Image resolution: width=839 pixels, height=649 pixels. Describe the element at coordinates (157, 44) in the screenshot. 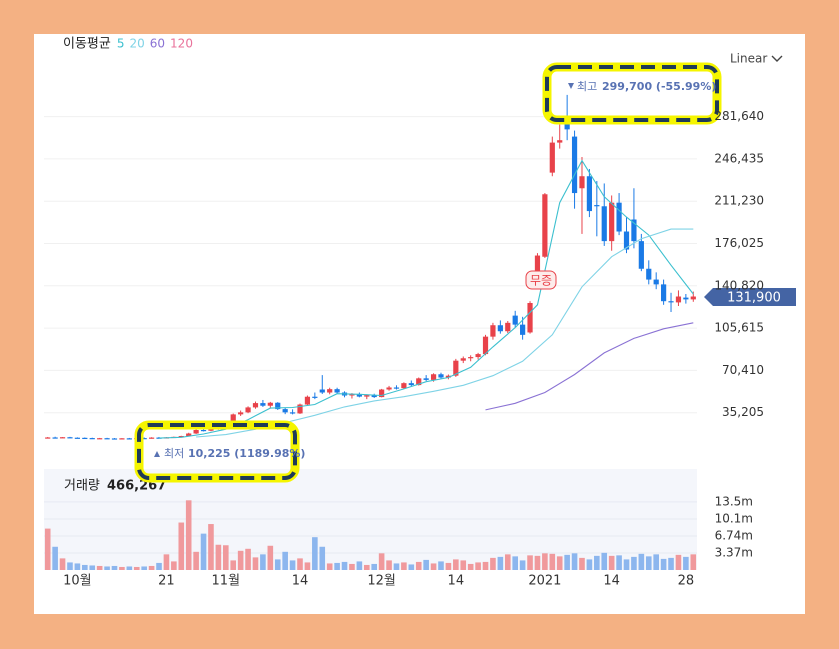

I see `legend-entry: 60` at that location.